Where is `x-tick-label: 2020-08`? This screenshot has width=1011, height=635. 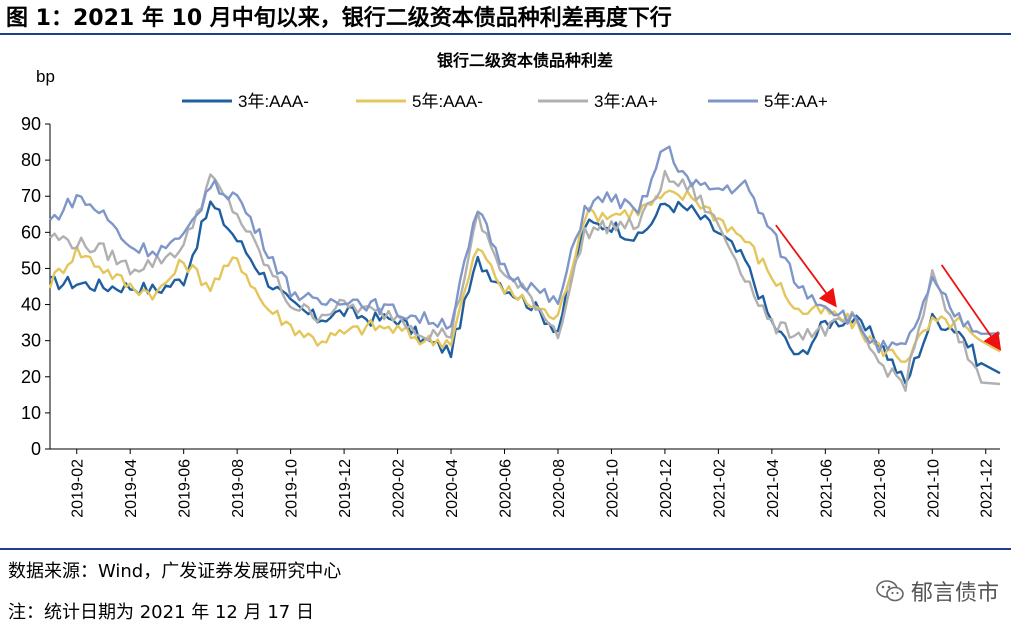 x-tick-label: 2020-08 is located at coordinates (559, 488).